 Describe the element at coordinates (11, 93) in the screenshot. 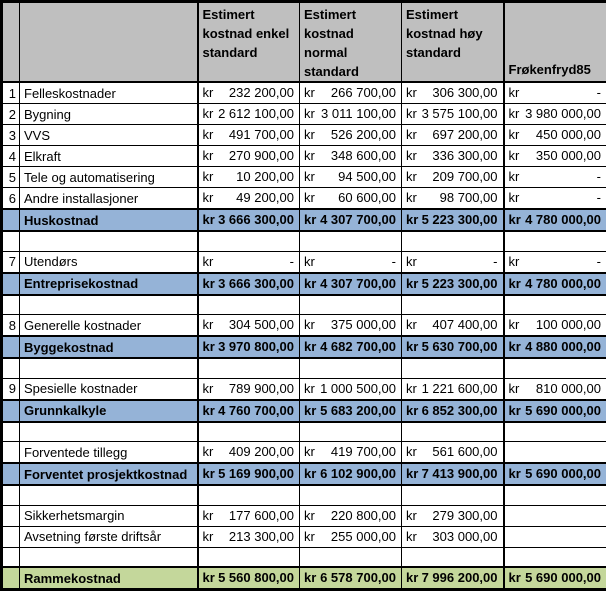

I see `row-number-cell: 1` at that location.